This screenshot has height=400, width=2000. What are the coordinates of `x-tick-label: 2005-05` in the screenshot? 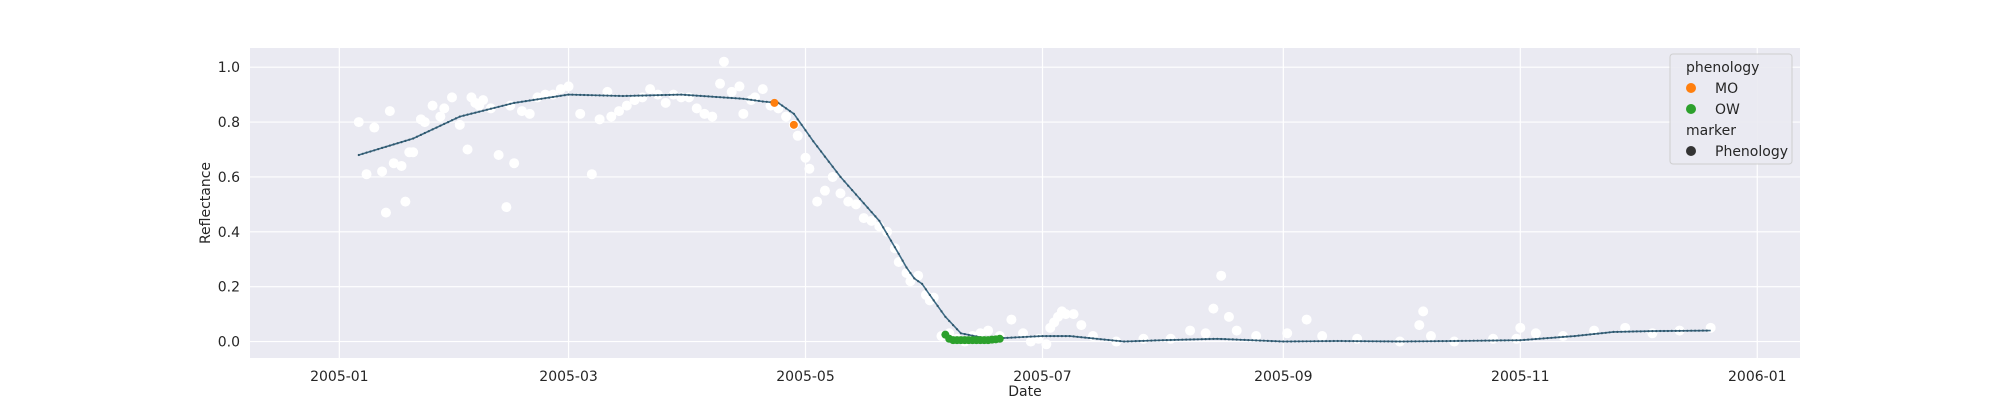 It's located at (805, 377).